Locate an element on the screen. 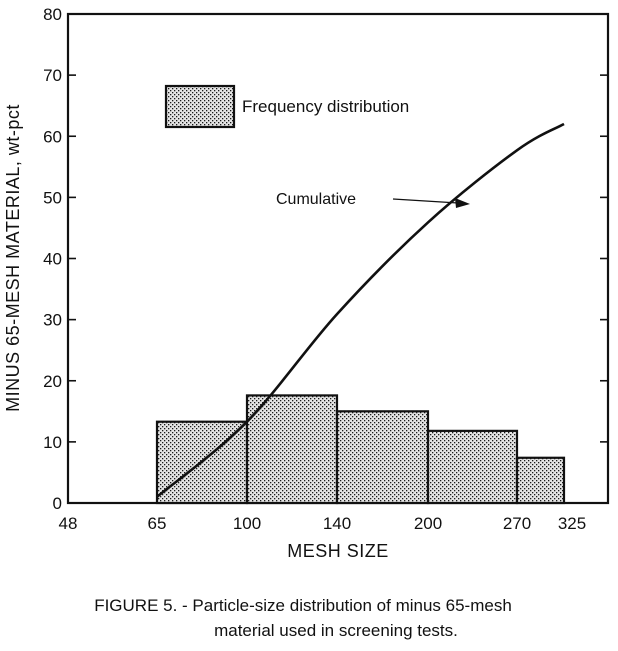 The image size is (618, 651). cumulative-leader-arrowhead is located at coordinates (462, 203).